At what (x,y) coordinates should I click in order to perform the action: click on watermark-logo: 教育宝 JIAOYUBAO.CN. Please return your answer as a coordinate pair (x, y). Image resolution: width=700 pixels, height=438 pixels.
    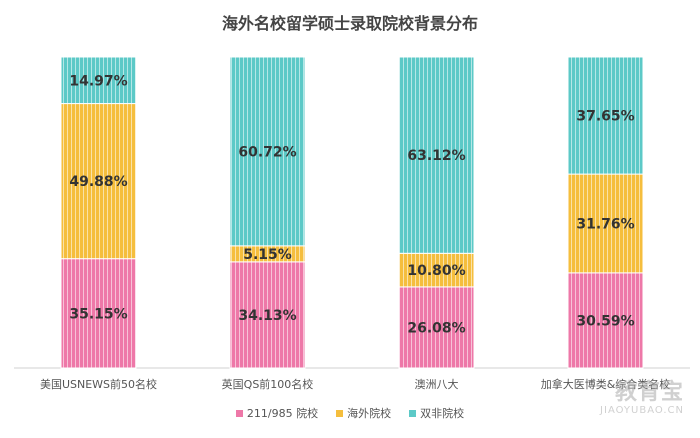
    Looking at the image, I should click on (642, 397).